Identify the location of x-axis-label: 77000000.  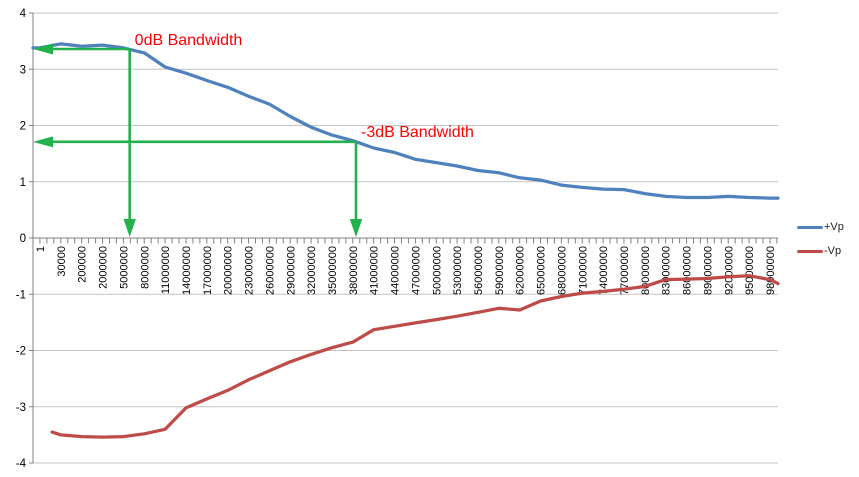
(625, 270).